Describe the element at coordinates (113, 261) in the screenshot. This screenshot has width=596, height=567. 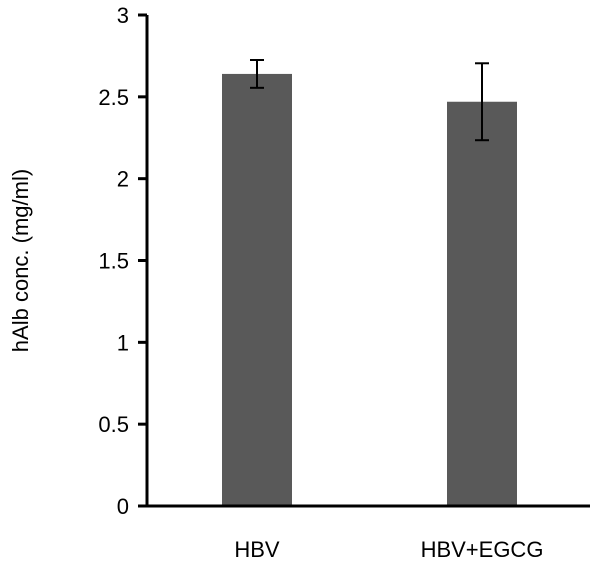
I see `y-tick-label: 1.5` at that location.